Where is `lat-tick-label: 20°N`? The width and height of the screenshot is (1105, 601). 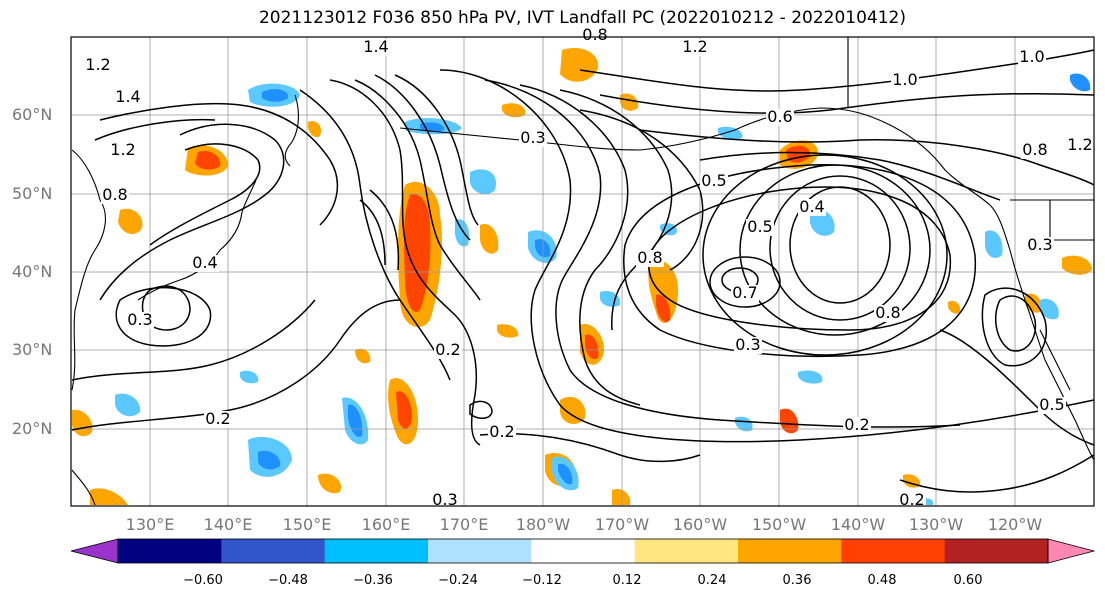 lat-tick-label: 20°N is located at coordinates (32, 428).